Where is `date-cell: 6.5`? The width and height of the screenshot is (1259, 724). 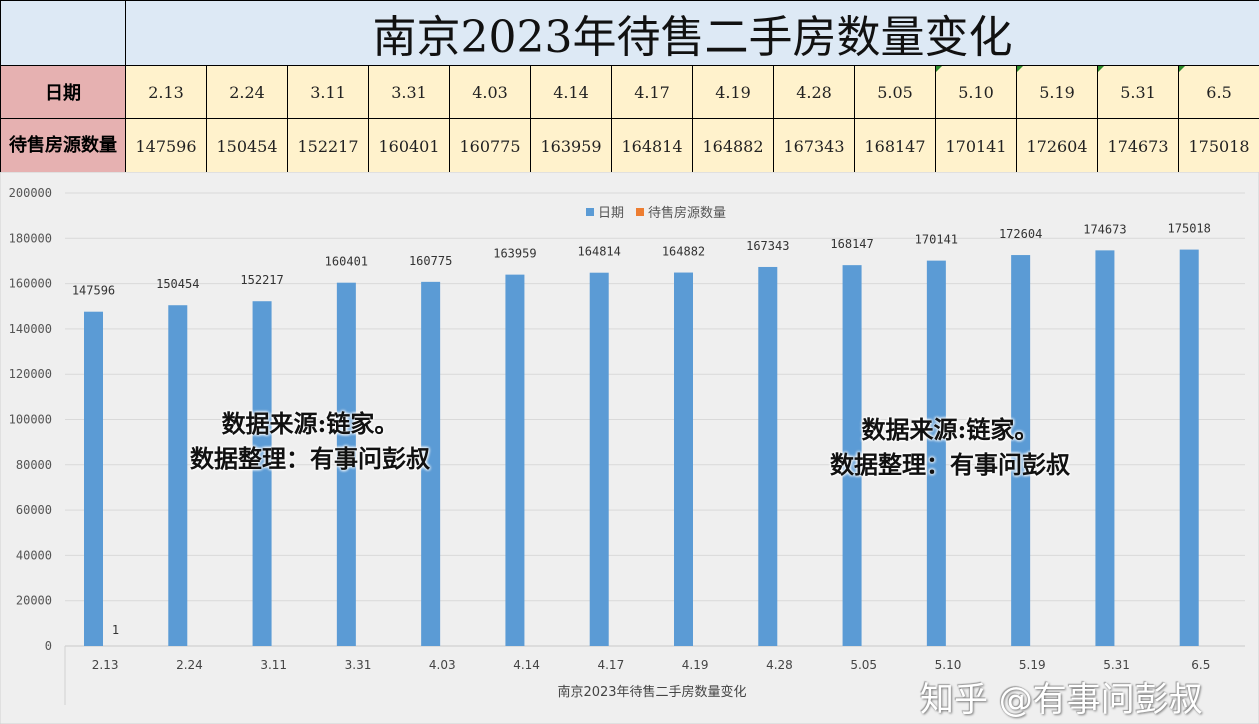 date-cell: 6.5 is located at coordinates (1218, 92).